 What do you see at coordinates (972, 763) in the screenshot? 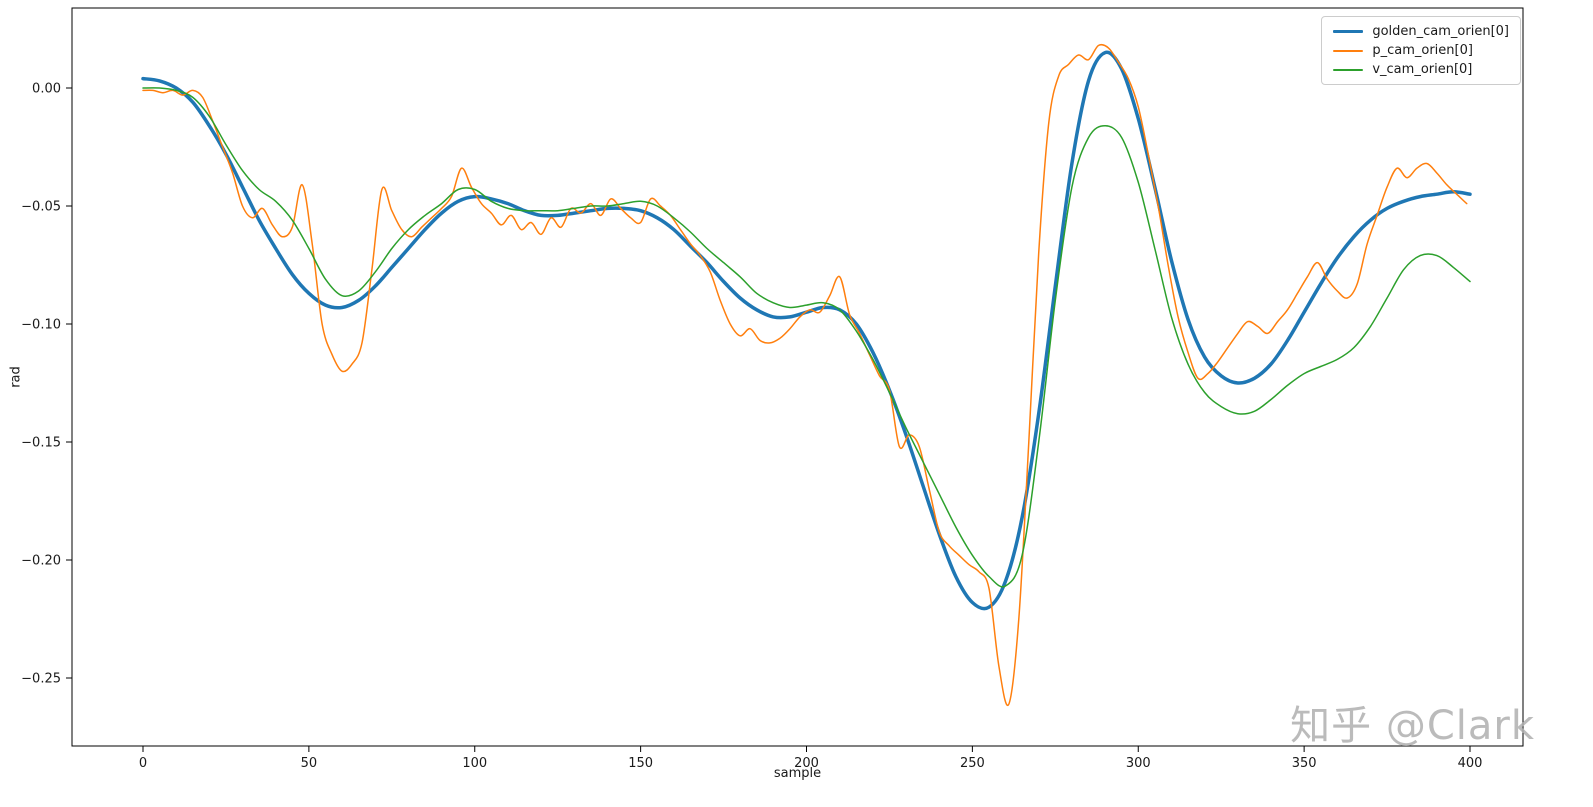
I see `x-tick-label: 250` at bounding box center [972, 763].